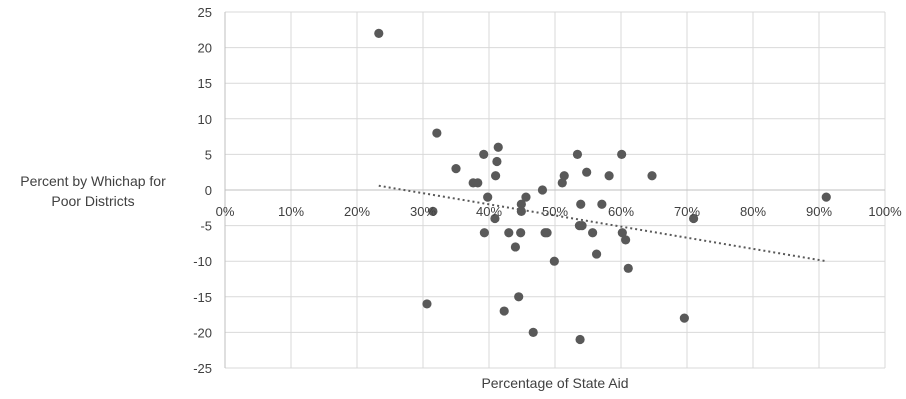  I want to click on x-tick-label: 30%, so click(423, 211).